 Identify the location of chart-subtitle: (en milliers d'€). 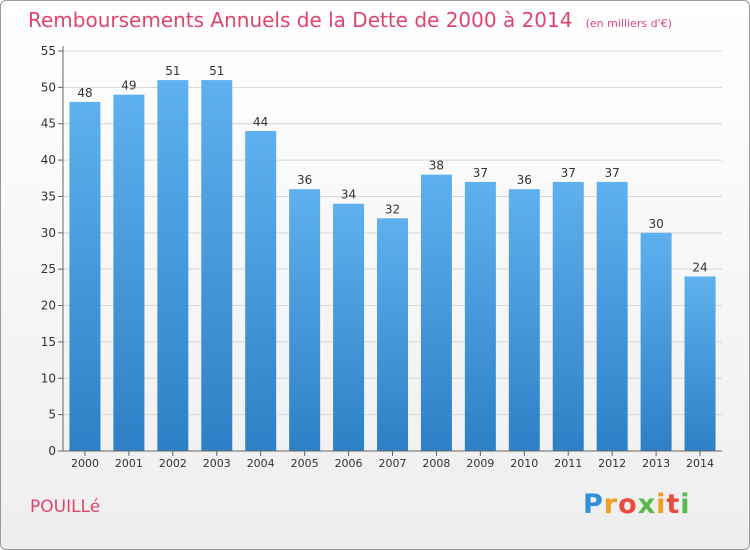
(628, 23).